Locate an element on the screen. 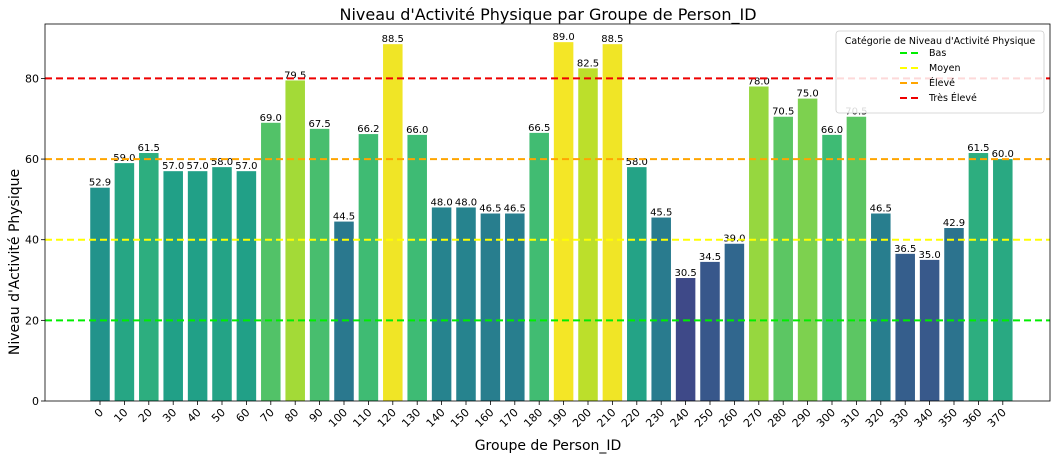  bar-value-label-200: 82.5 is located at coordinates (588, 63).